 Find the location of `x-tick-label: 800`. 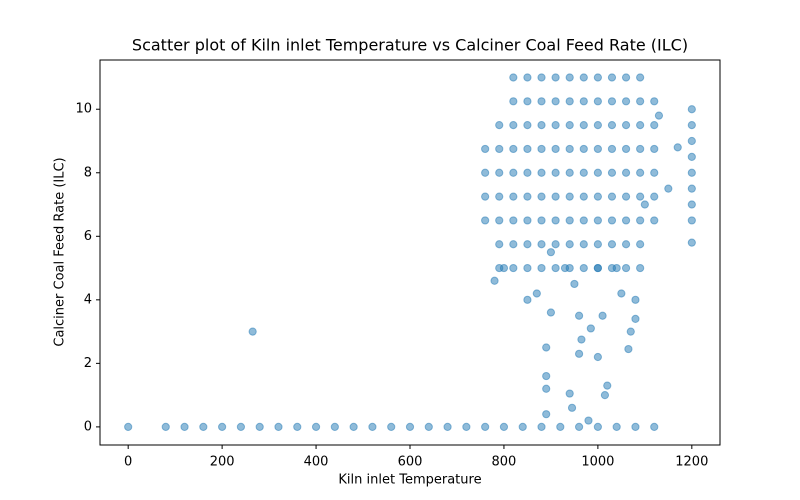

x-tick-label: 800 is located at coordinates (504, 462).